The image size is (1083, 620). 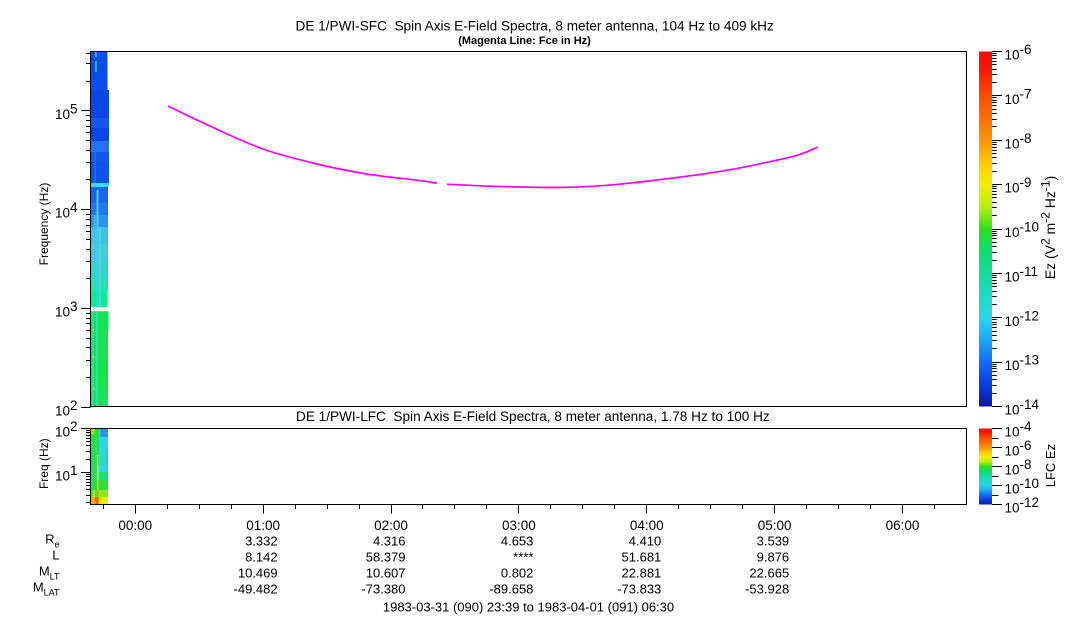 What do you see at coordinates (135, 525) in the screenshot?
I see `svg-text: 00:00` at bounding box center [135, 525].